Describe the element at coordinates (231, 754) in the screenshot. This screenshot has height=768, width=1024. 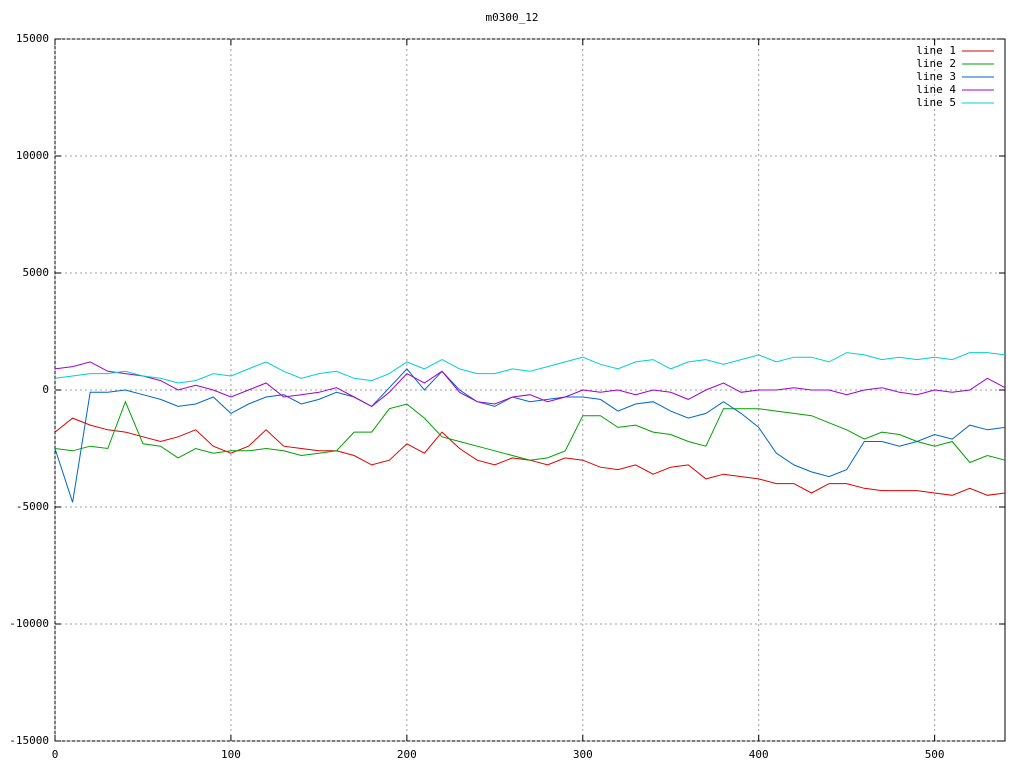
I see `x-tick-label: 100` at that location.